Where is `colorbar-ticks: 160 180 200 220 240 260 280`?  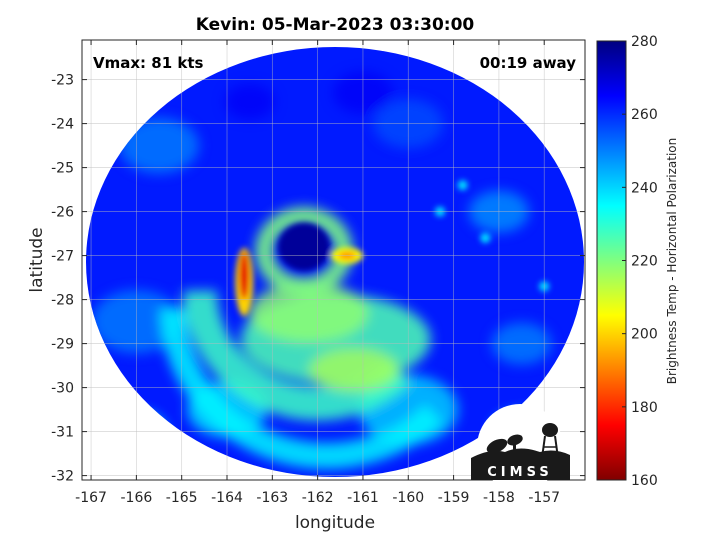
colorbar-ticks: 160 180 200 220 240 260 280 is located at coordinates (640, 261).